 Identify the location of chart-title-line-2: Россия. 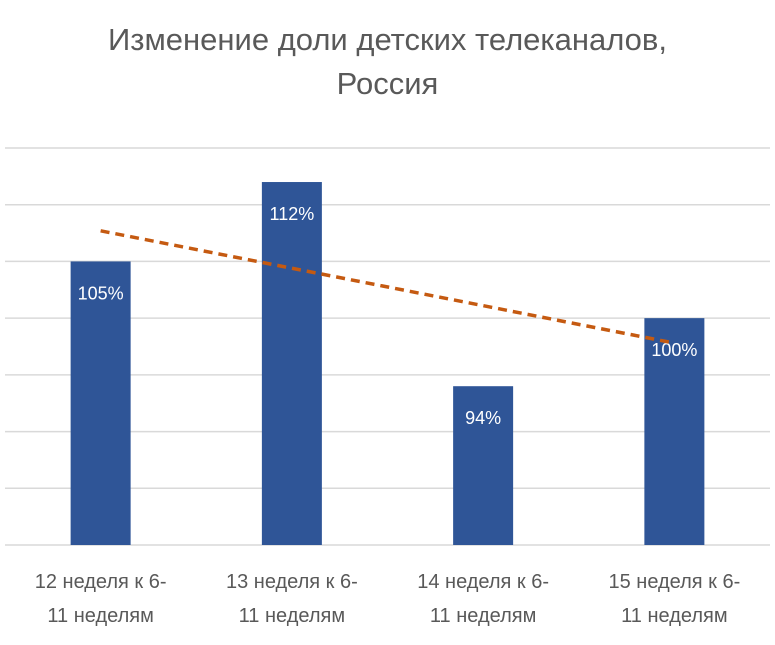
(387, 83).